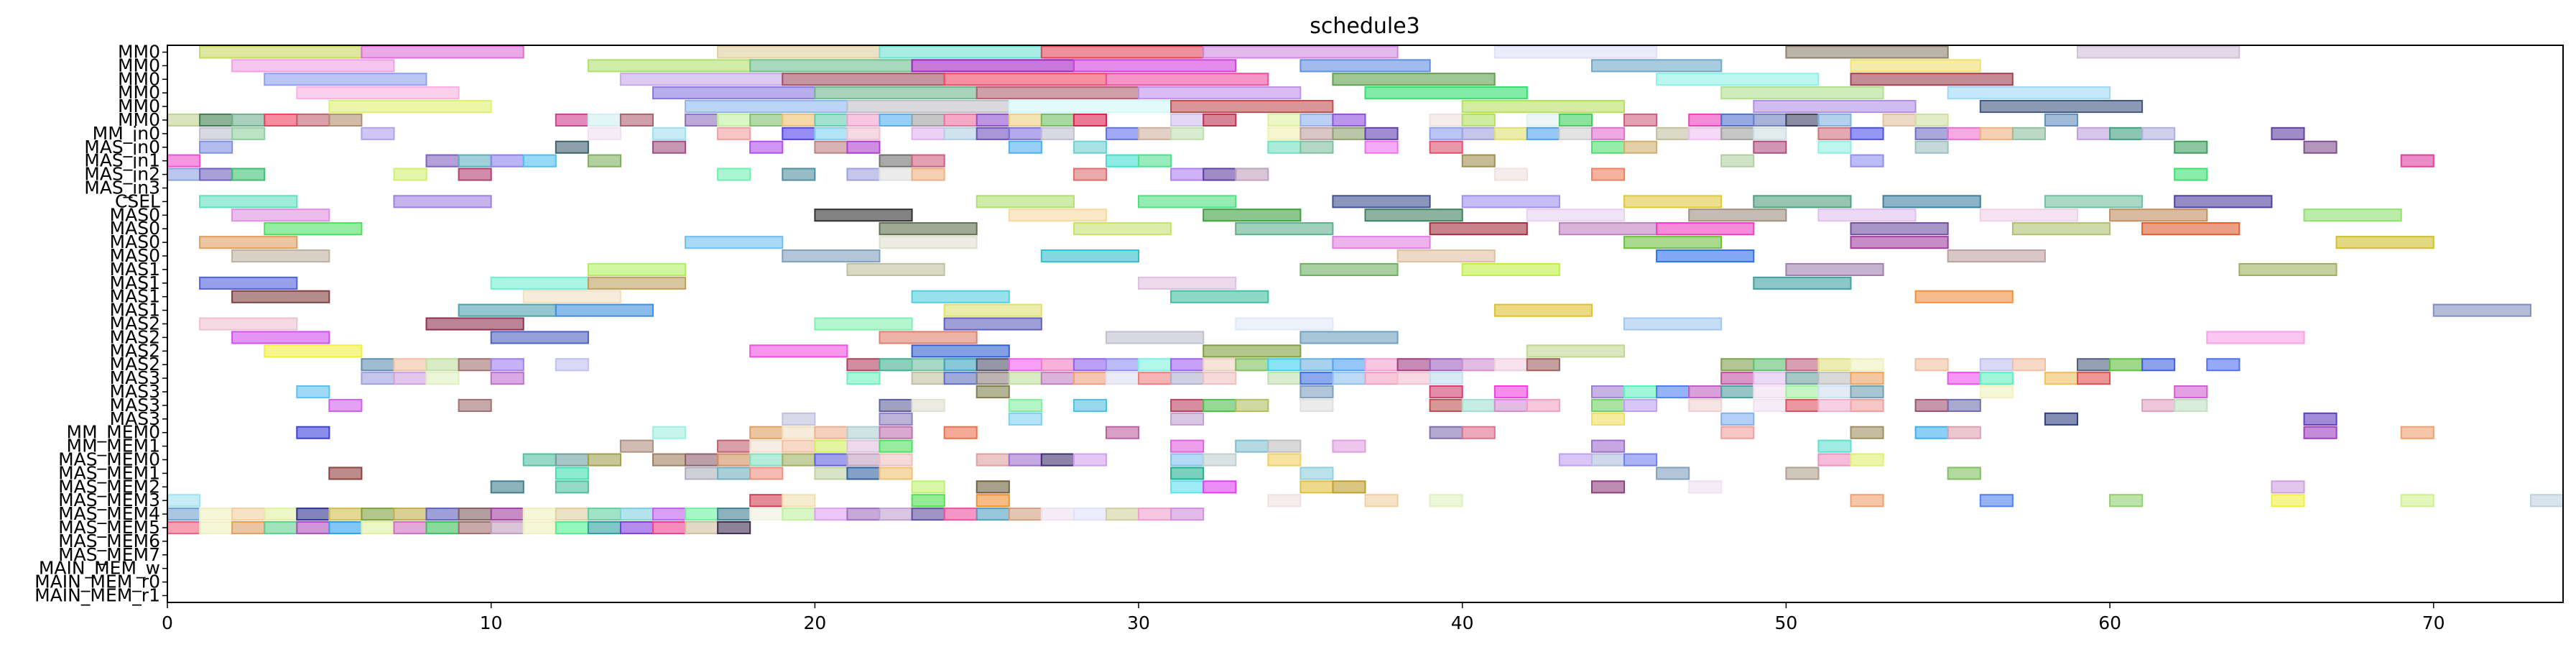  I want to click on row-label: MAS_in1, so click(122, 160).